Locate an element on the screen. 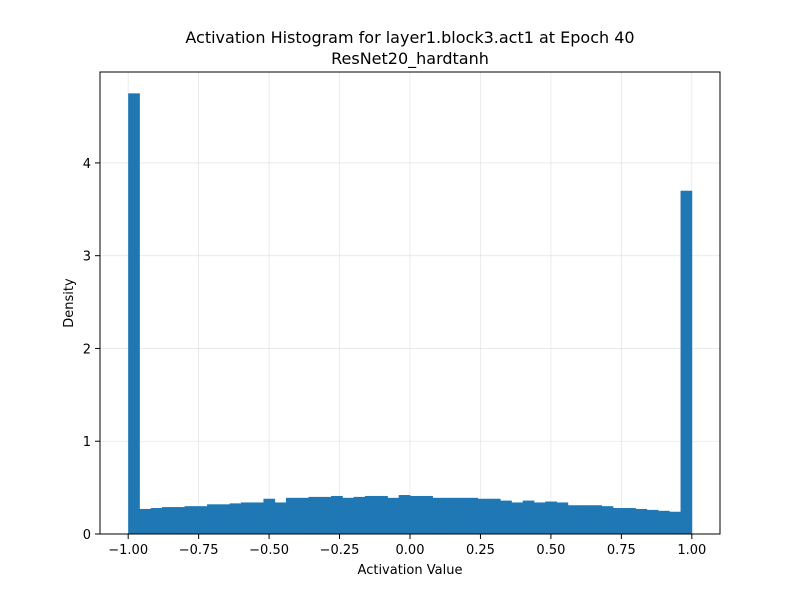  chart-subtitle: ResNet20_hardtanh is located at coordinates (410, 59).